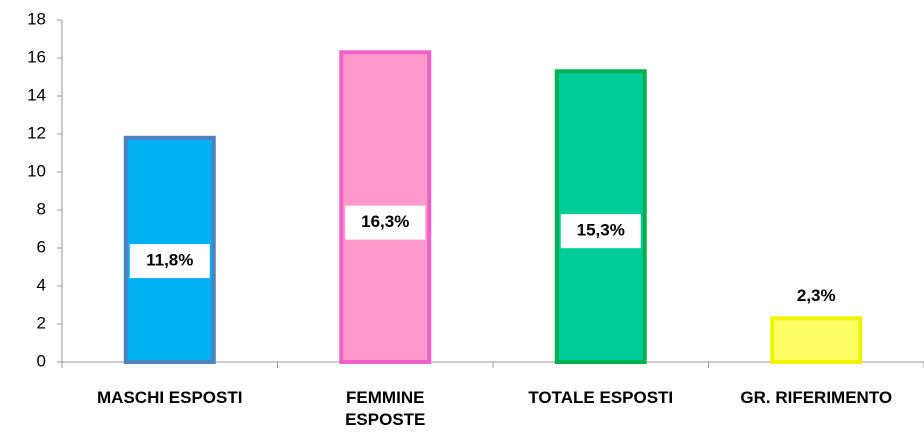 This screenshot has width=924, height=442. Describe the element at coordinates (816, 295) in the screenshot. I see `value-label: 2,3%` at that location.